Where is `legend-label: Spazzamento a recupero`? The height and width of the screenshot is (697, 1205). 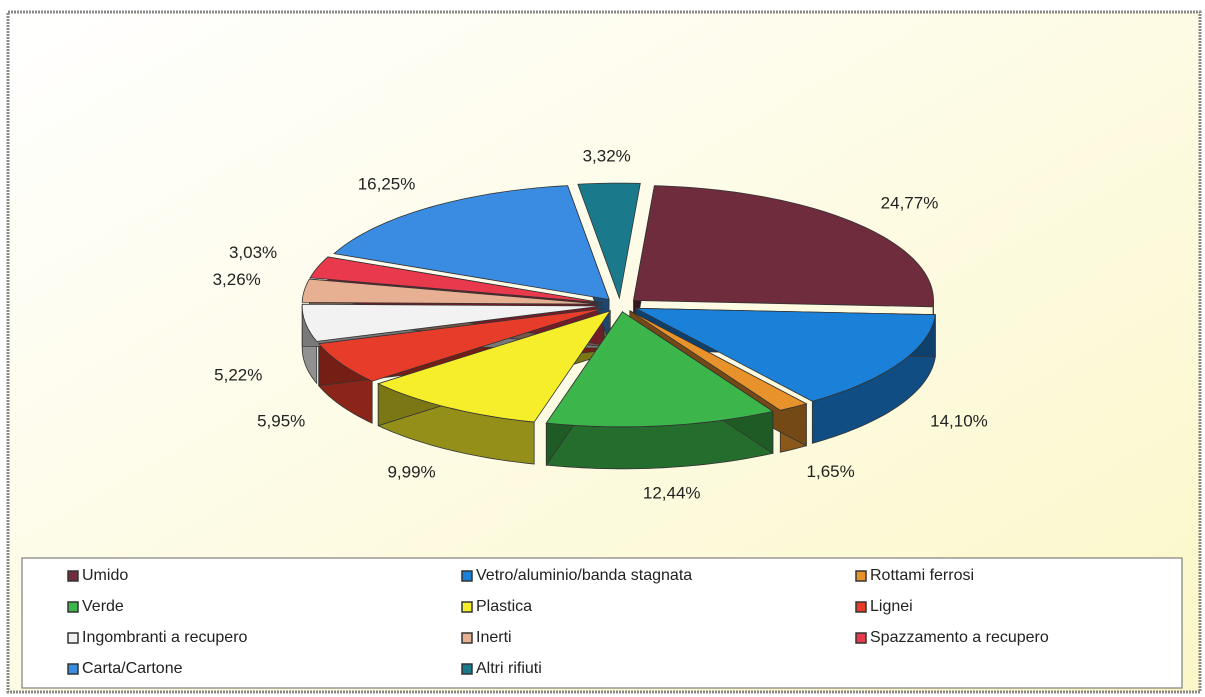 legend-label: Spazzamento a recupero is located at coordinates (959, 637).